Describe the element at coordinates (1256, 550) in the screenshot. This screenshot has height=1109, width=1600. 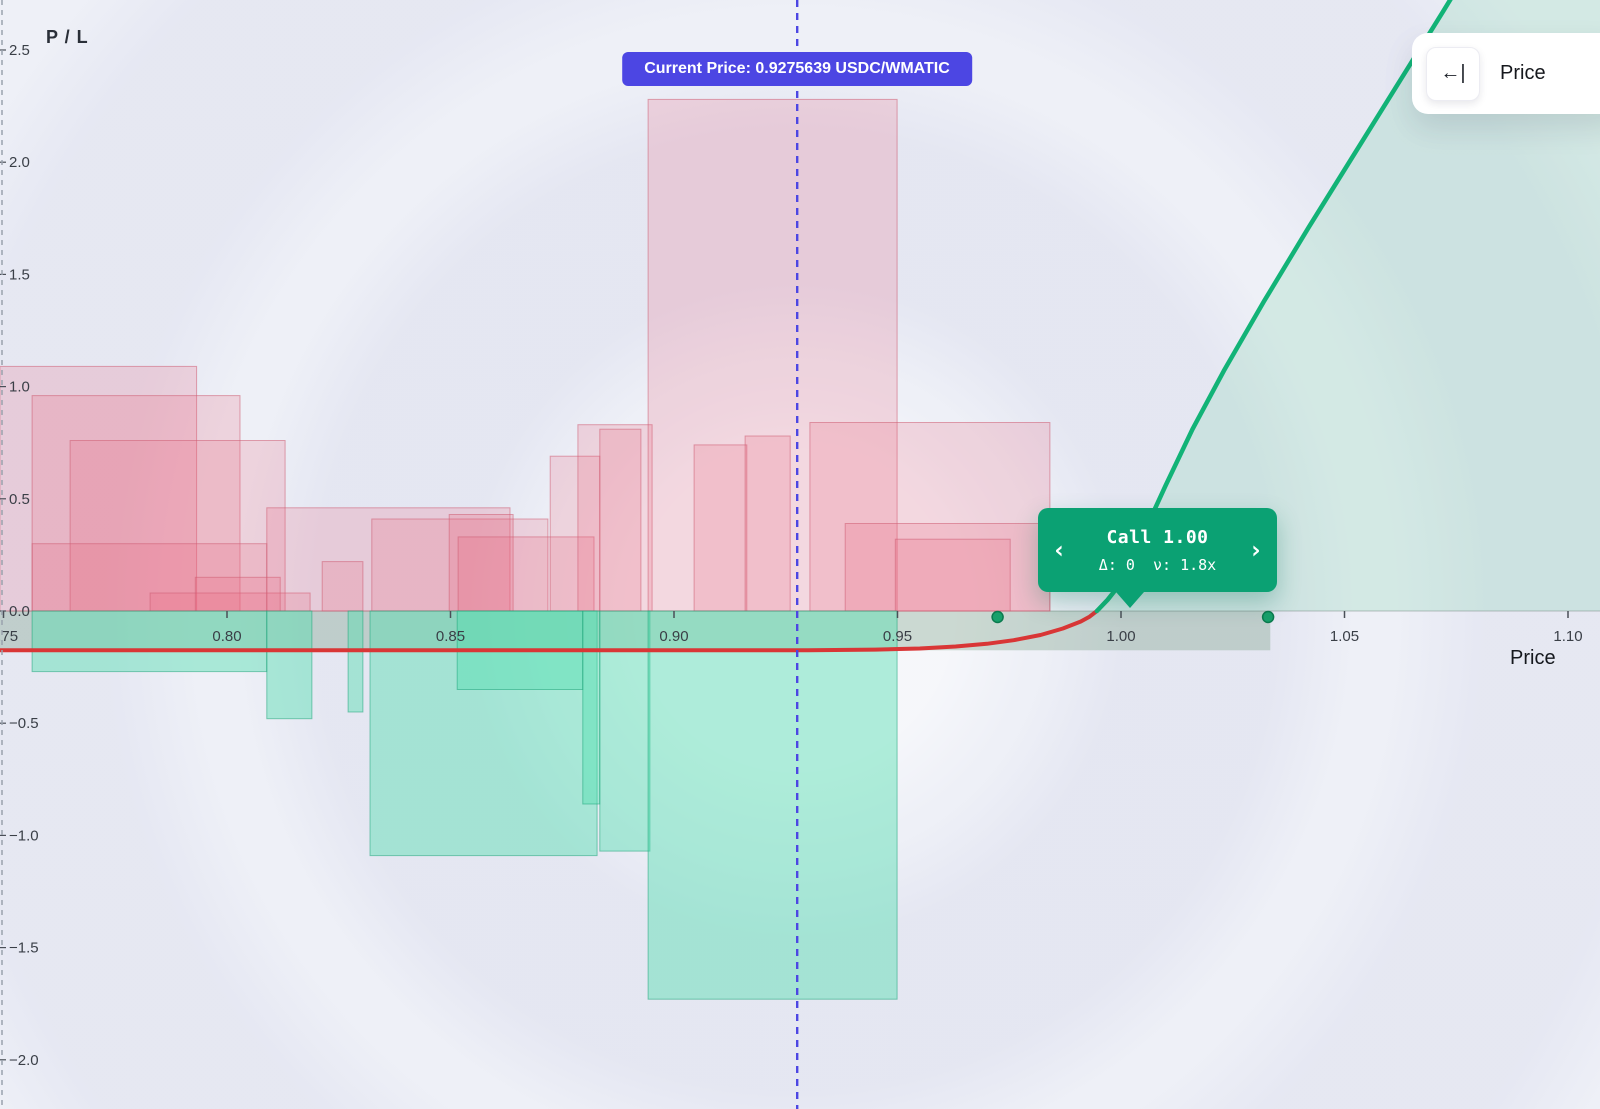
I see `tooltip-next-button: ›` at that location.